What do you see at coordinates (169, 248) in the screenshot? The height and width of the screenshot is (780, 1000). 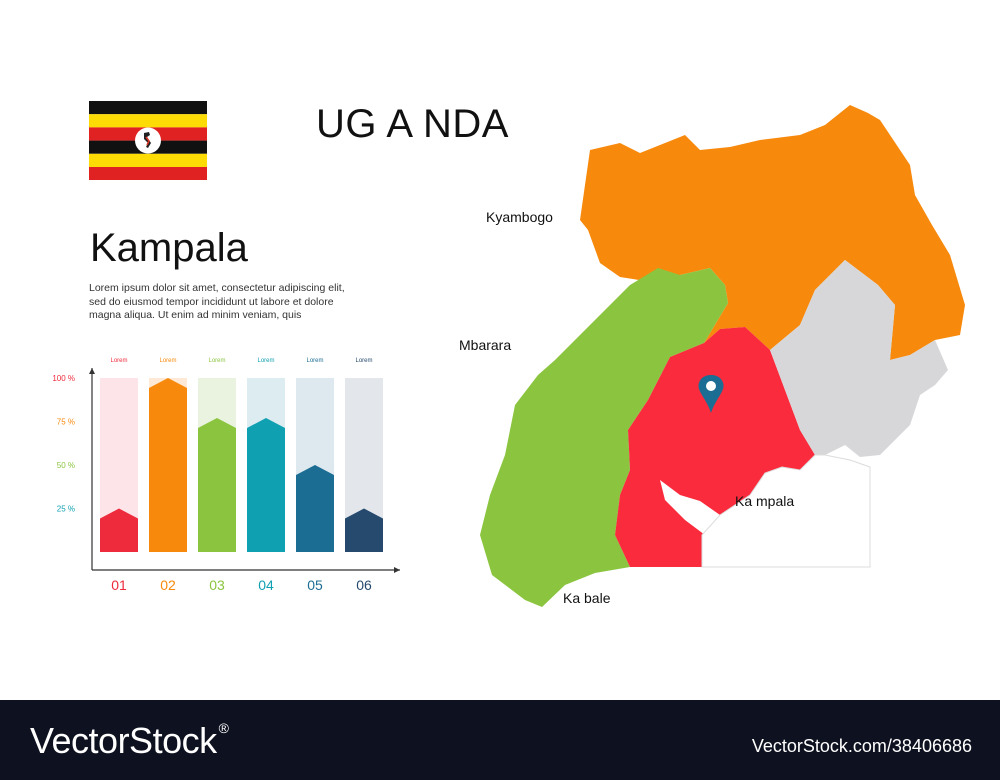 I see `city-title: Kampala` at bounding box center [169, 248].